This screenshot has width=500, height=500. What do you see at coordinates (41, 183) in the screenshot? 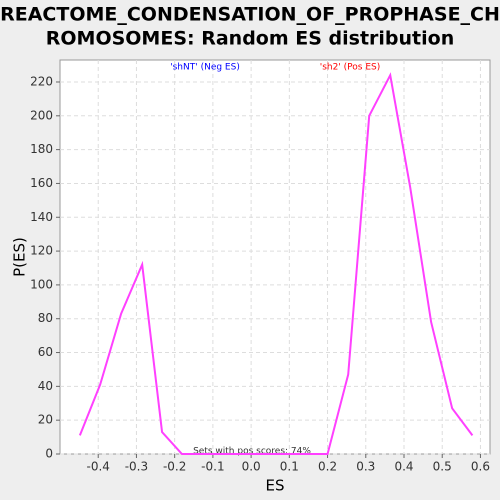
I see `y-tick-label: 160` at bounding box center [41, 183].